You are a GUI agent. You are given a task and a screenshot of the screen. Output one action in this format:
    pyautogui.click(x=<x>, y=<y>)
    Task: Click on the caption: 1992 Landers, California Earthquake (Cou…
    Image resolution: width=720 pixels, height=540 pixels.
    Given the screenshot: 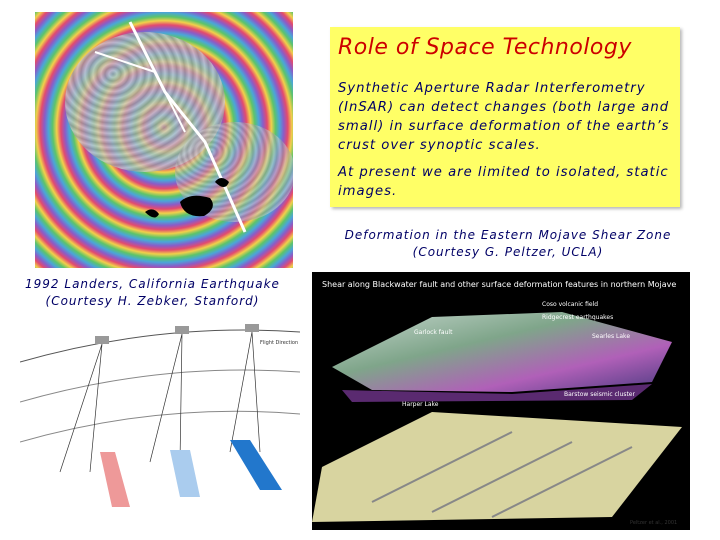 What is the action you would take?
    pyautogui.click(x=152, y=293)
    